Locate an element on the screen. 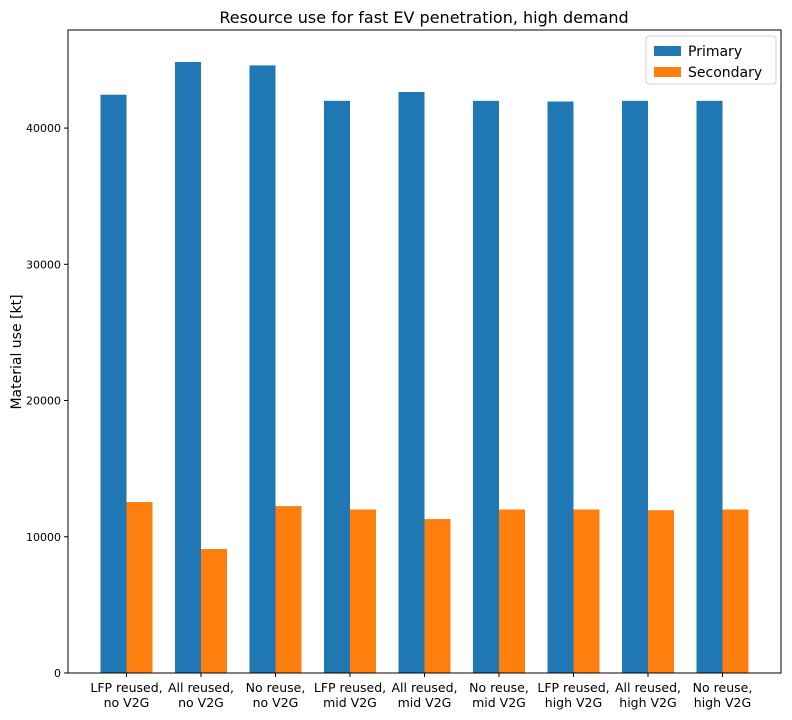  legend: Primary Secondary is located at coordinates (711, 60).